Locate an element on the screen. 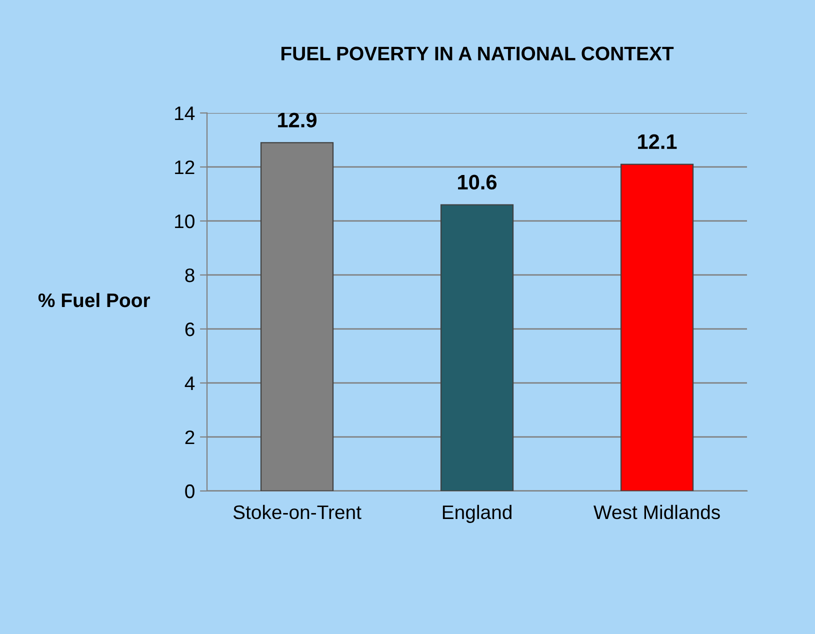 Image resolution: width=815 pixels, height=634 pixels. y-axis-title: % Fuel Poor is located at coordinates (94, 300).